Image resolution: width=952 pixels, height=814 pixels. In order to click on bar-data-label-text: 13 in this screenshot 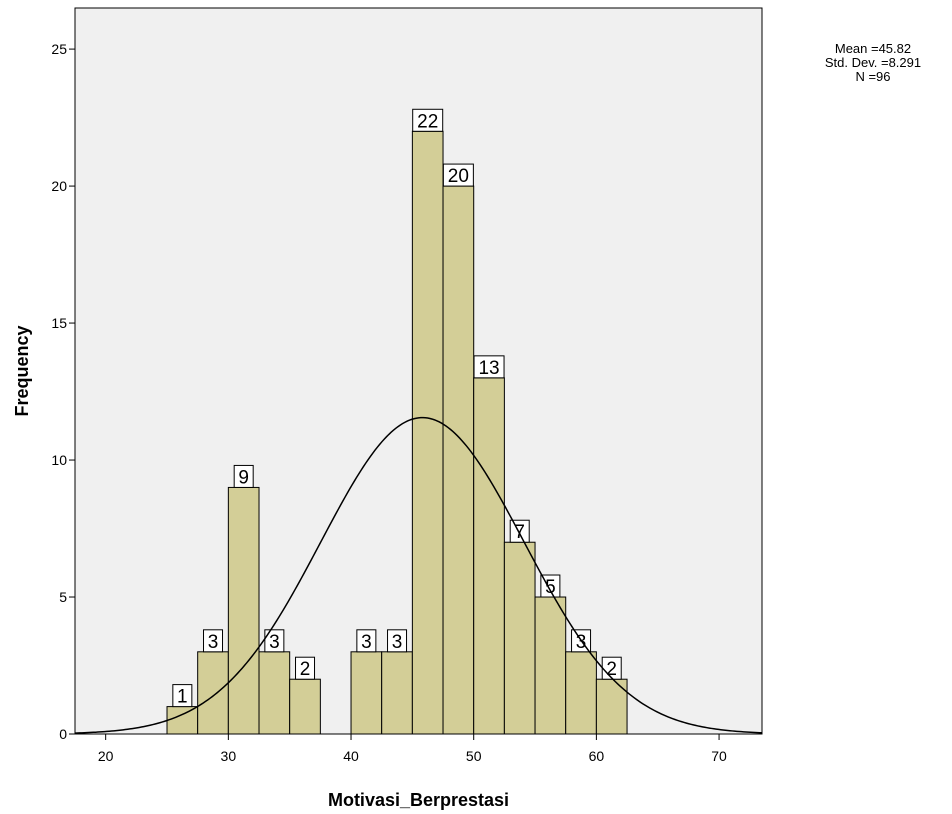, I will do `click(488, 368)`.